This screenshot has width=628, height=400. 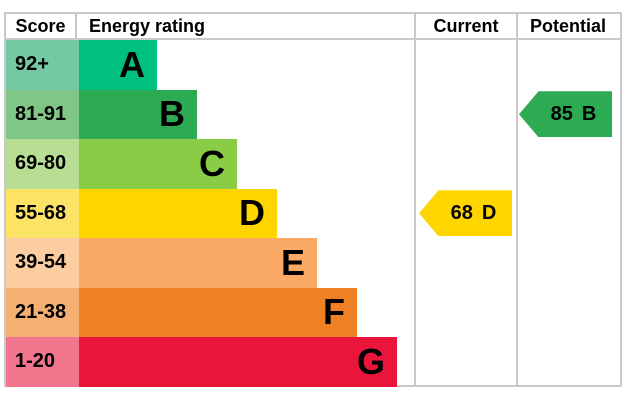 I want to click on band-bar-e: E, so click(x=198, y=263).